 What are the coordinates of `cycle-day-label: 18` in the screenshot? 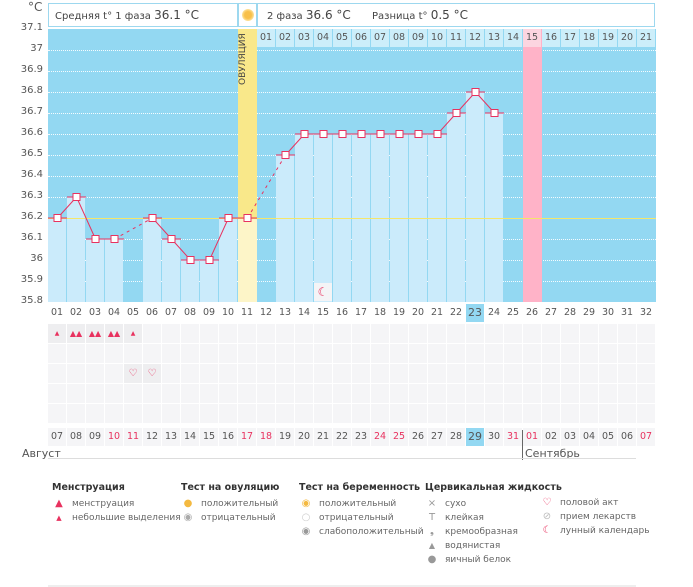 It's located at (380, 312).